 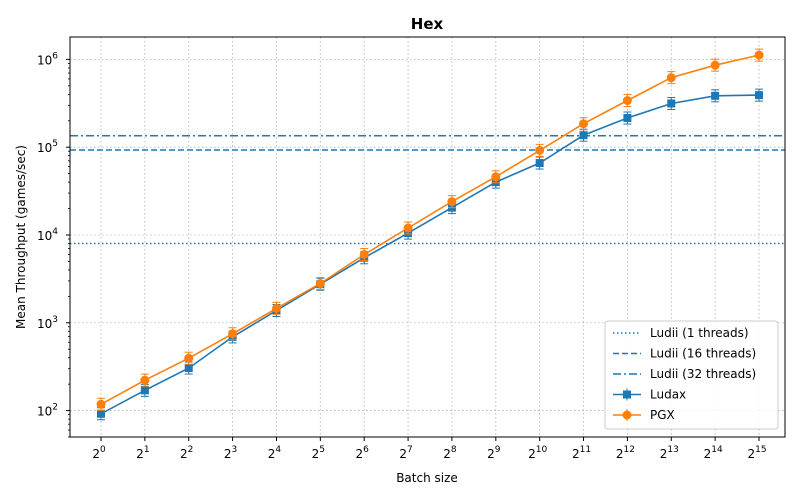 What do you see at coordinates (318, 453) in the screenshot?
I see `x-tick-label: 25` at bounding box center [318, 453].